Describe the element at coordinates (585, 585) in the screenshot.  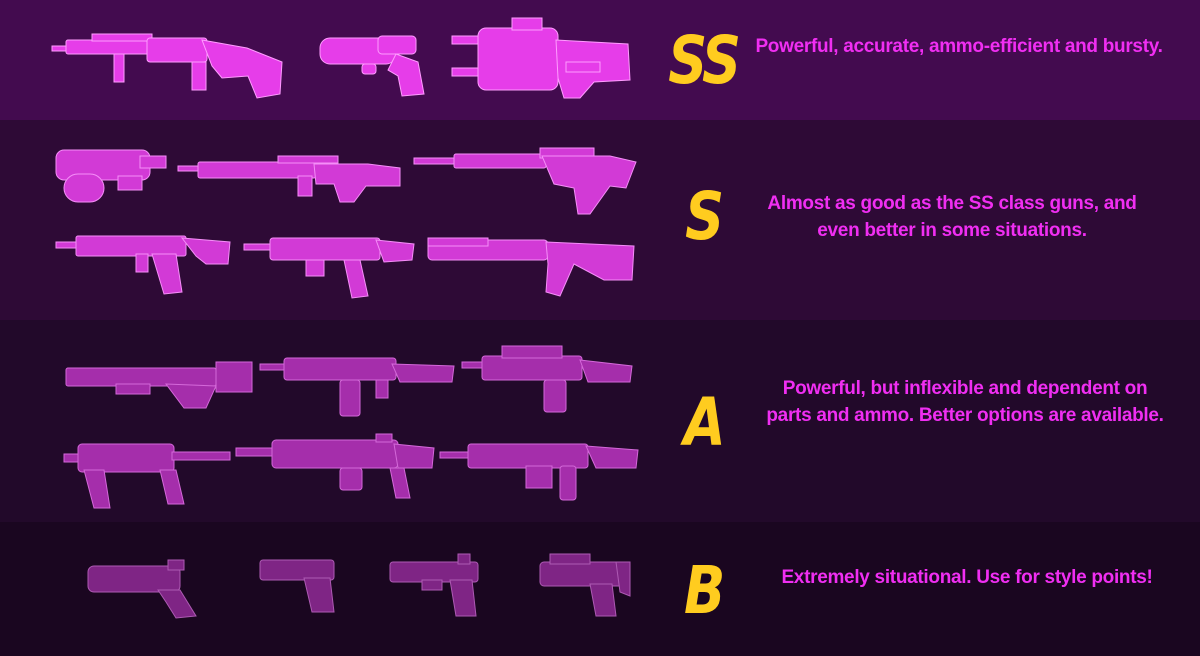
I see `machine-pistol-icon` at that location.